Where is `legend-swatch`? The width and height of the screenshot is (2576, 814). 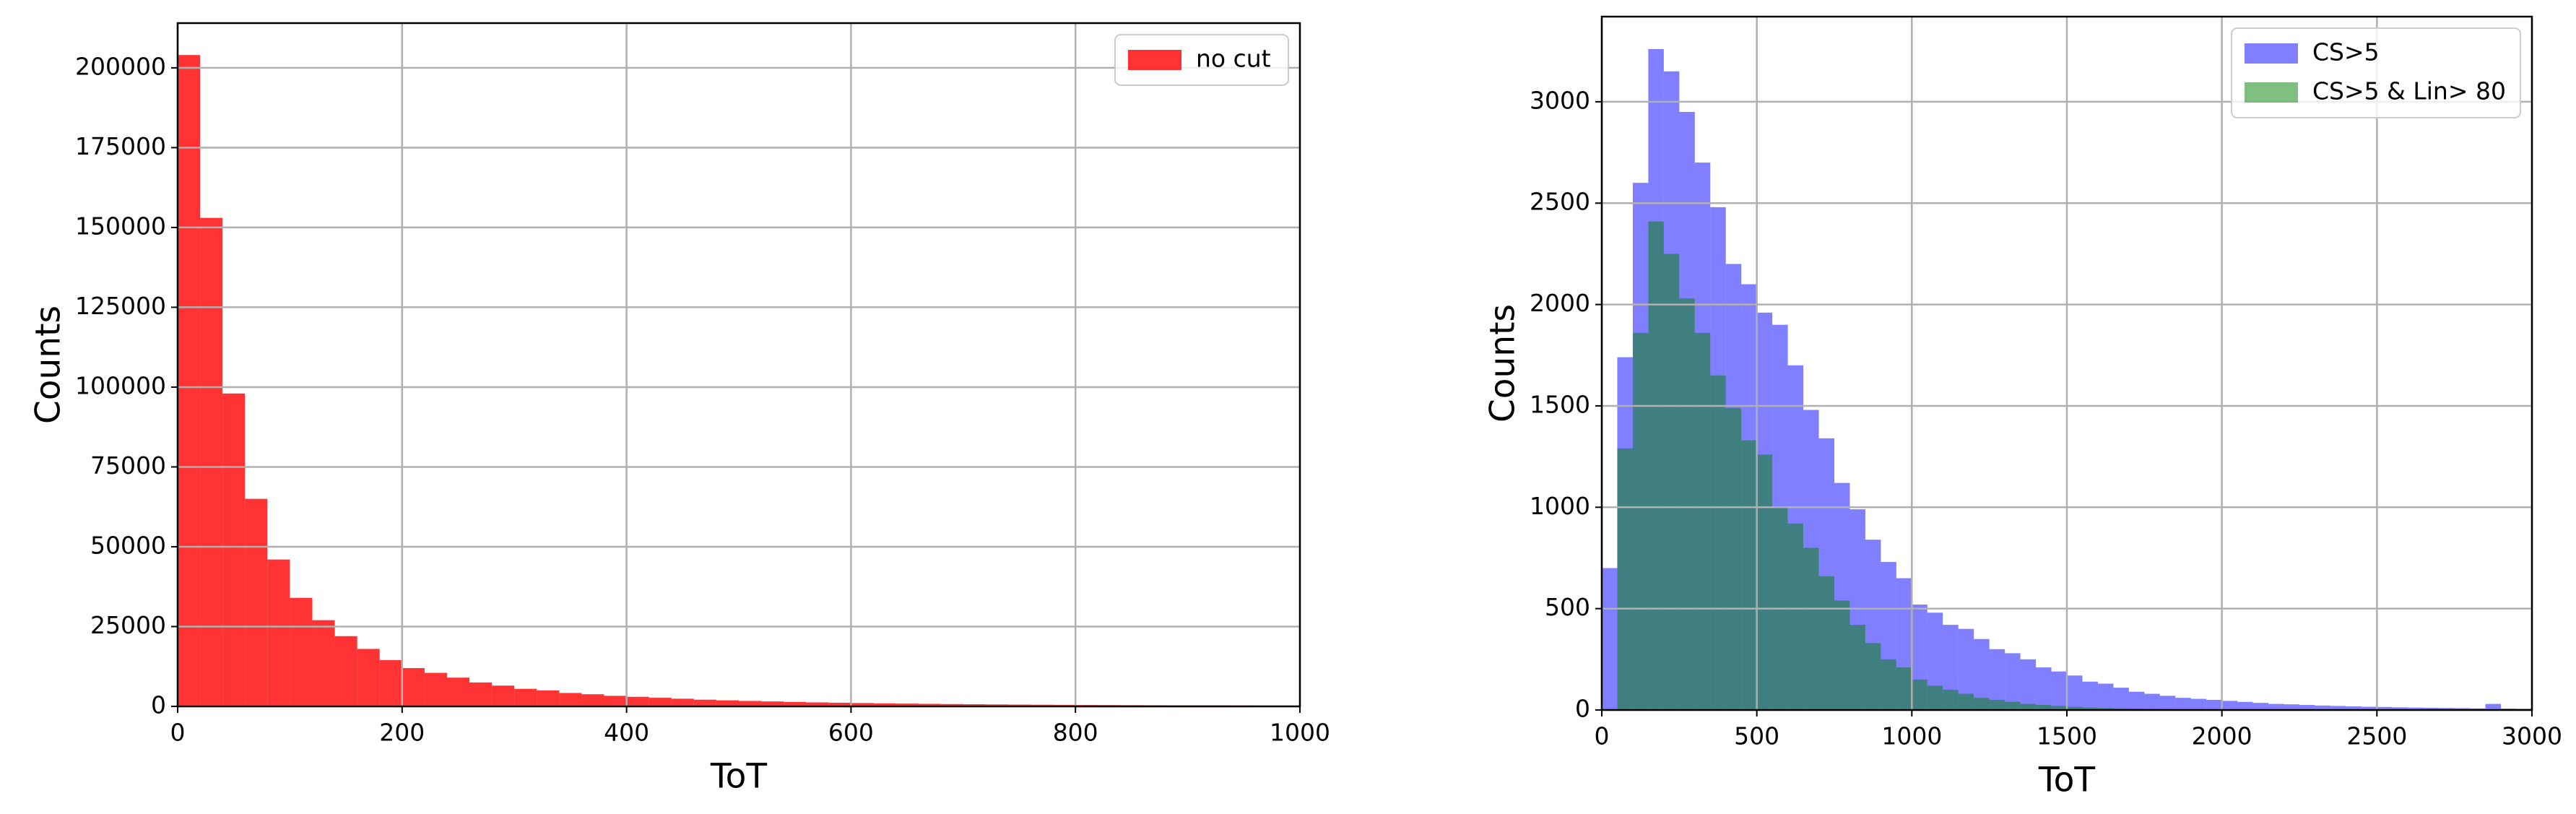
legend-swatch is located at coordinates (1154, 60).